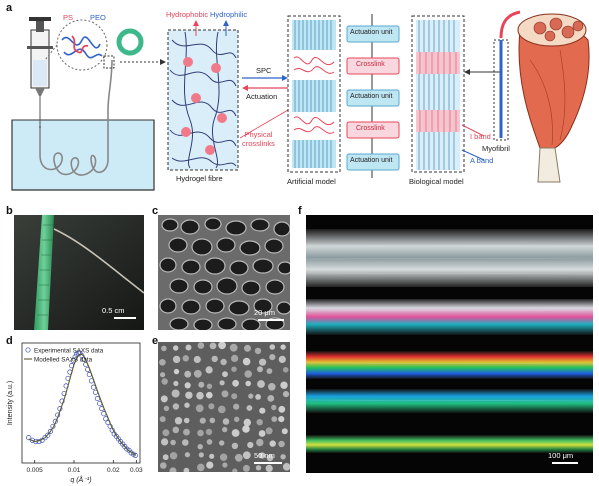 The image size is (599, 486). What do you see at coordinates (69, 351) in the screenshot?
I see `legend-label-experimental: Experimental SAXS data` at bounding box center [69, 351].